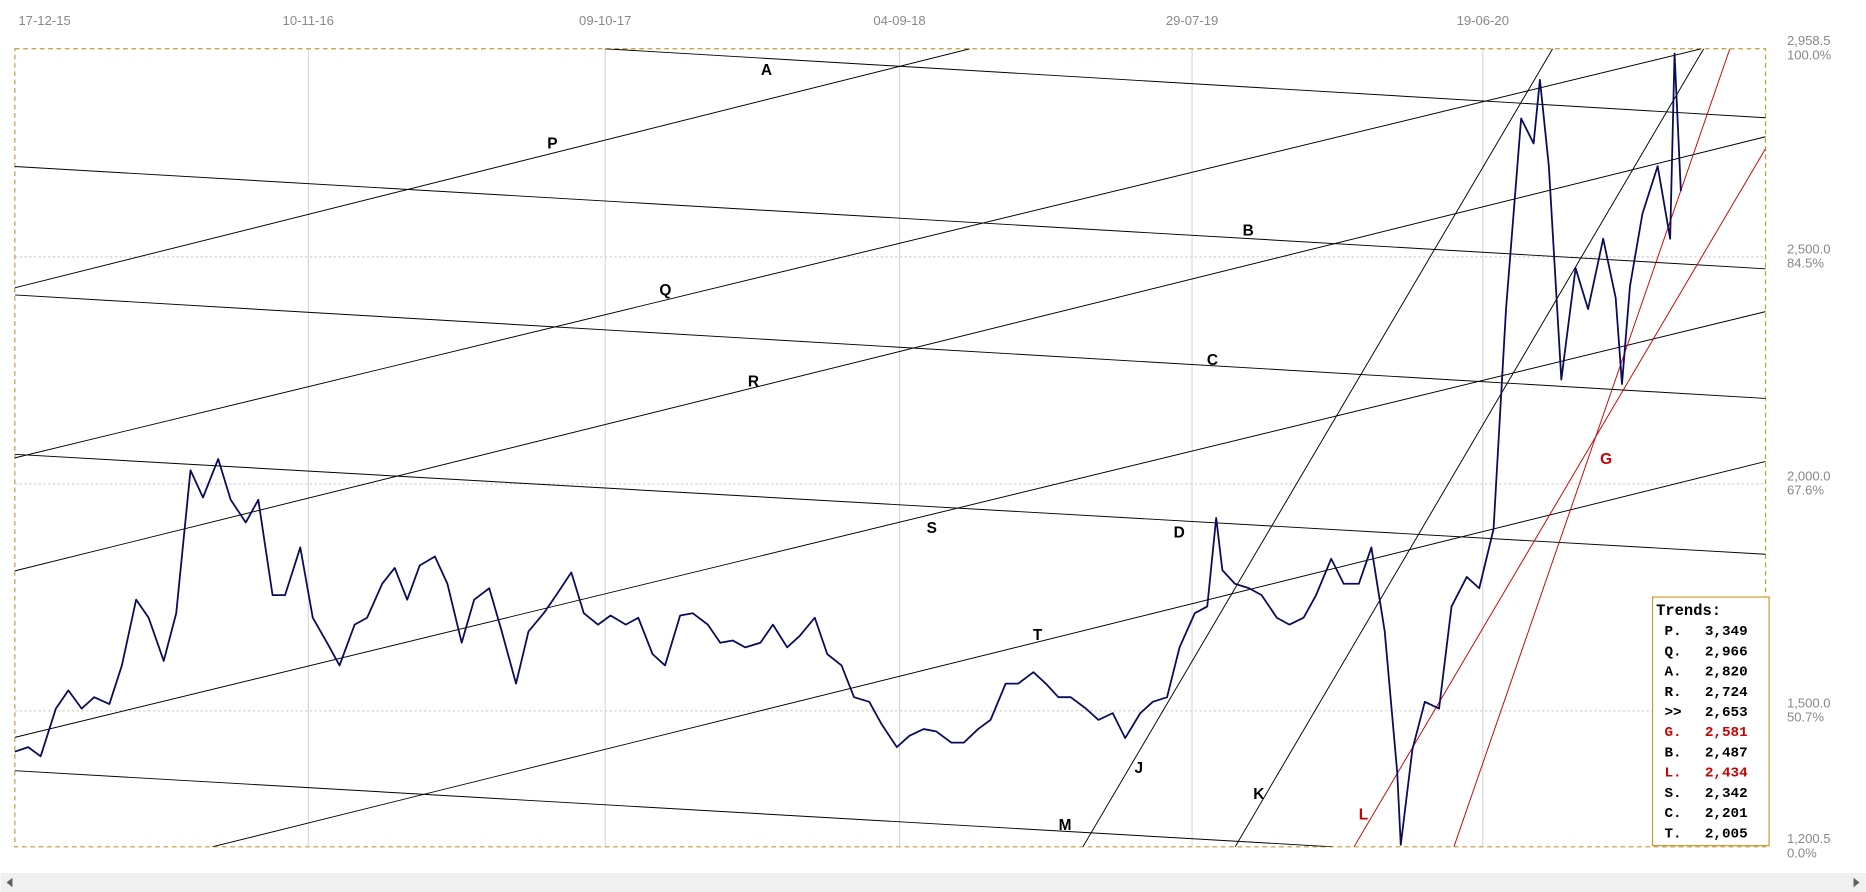  I want to click on trend-box-frame, so click(1710, 721).